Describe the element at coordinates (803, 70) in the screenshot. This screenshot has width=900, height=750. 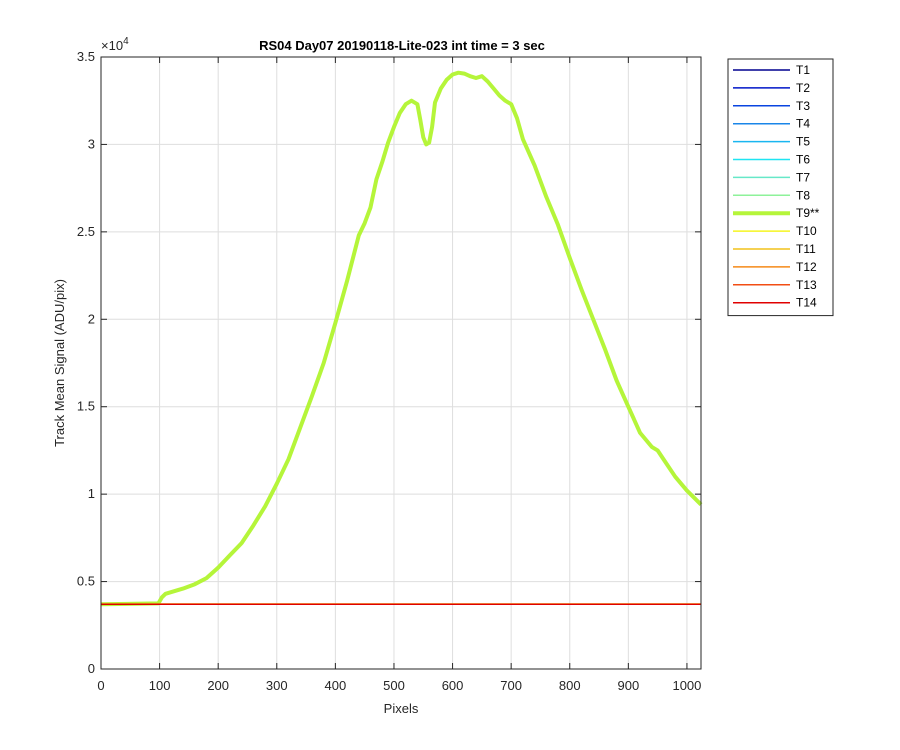
I see `legend-label-t1: T1` at that location.